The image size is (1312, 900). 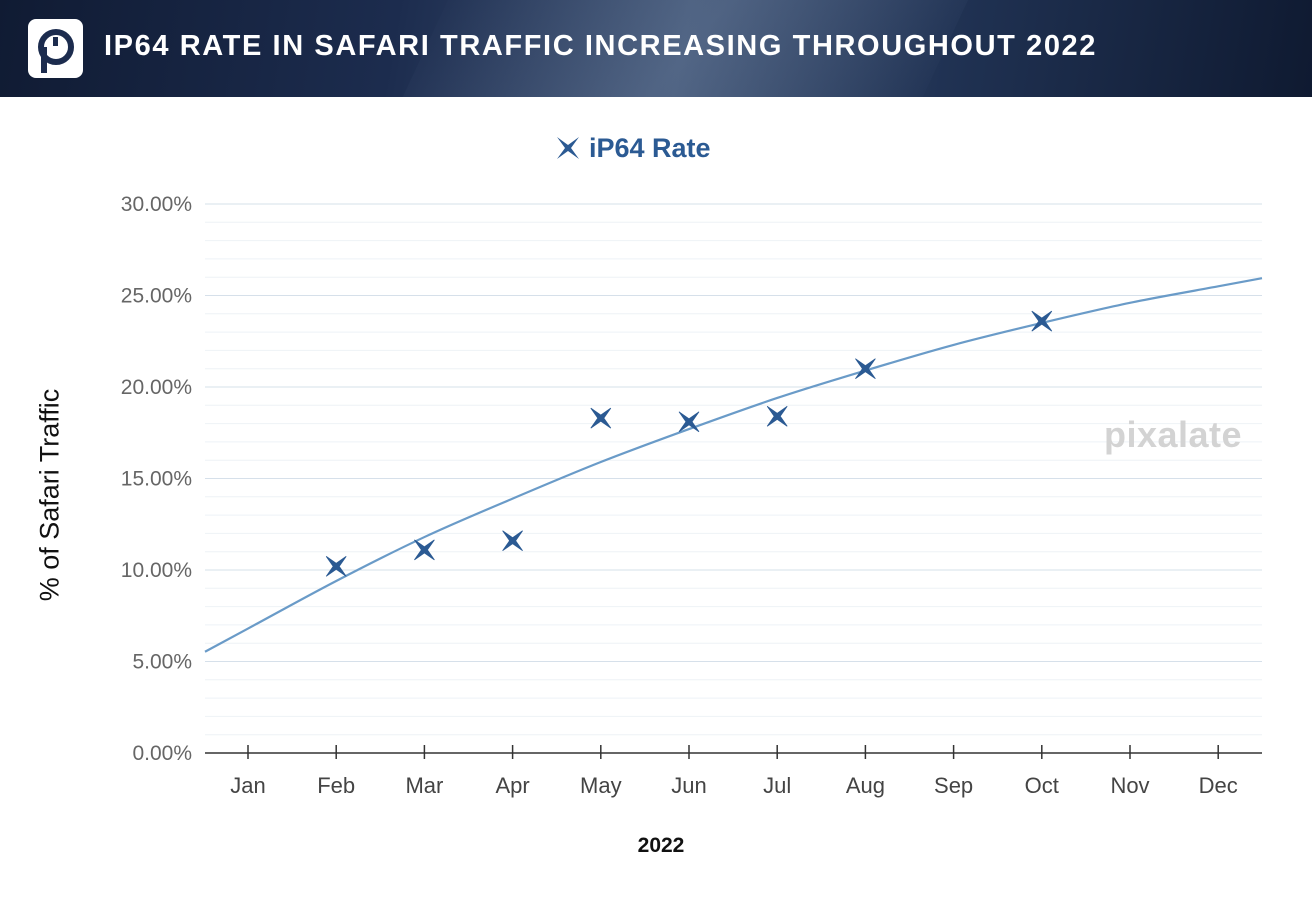 What do you see at coordinates (661, 845) in the screenshot?
I see `x-axis-label: 2022` at bounding box center [661, 845].